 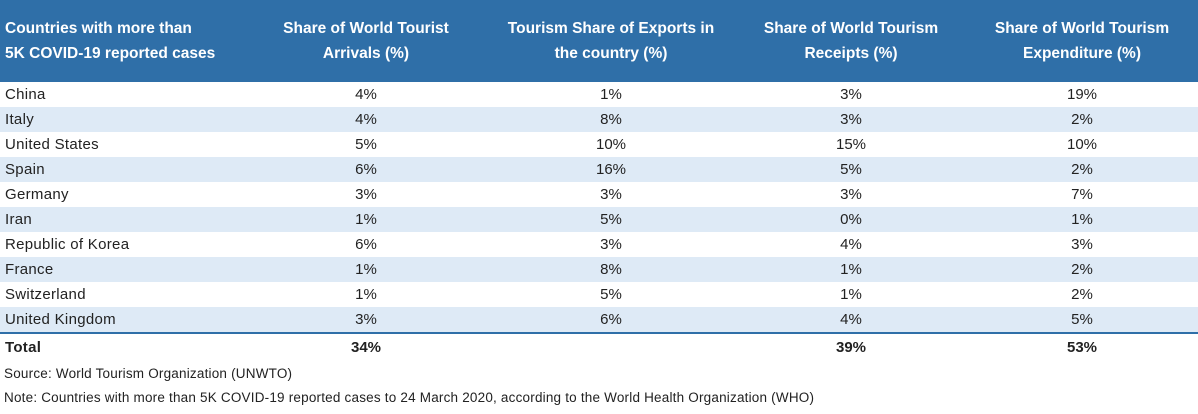 What do you see at coordinates (110, 53) in the screenshot?
I see `header-line: 5K COVID-19 reported cases` at bounding box center [110, 53].